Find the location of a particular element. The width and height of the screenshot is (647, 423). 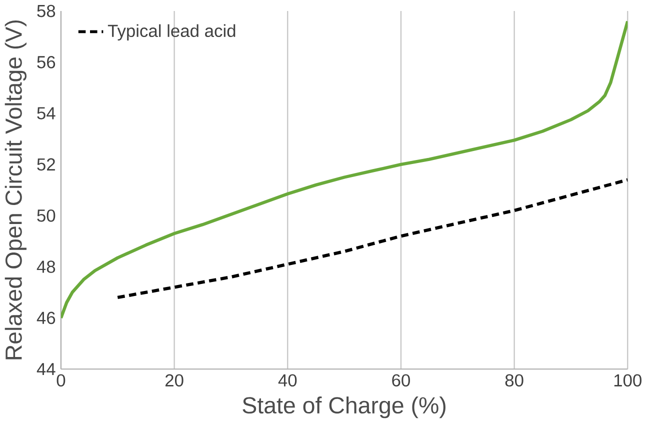

x-tick-label: 20 is located at coordinates (174, 380).